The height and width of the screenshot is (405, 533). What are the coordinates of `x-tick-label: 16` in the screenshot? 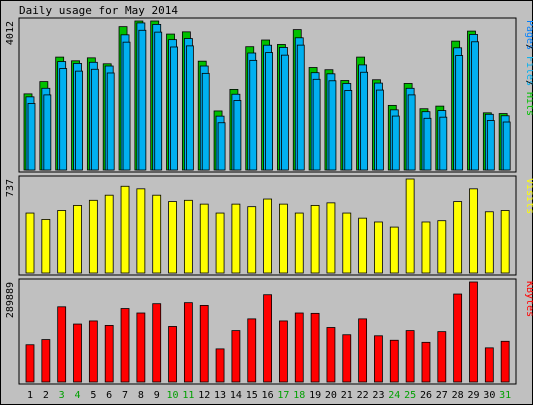 It's located at (268, 395).